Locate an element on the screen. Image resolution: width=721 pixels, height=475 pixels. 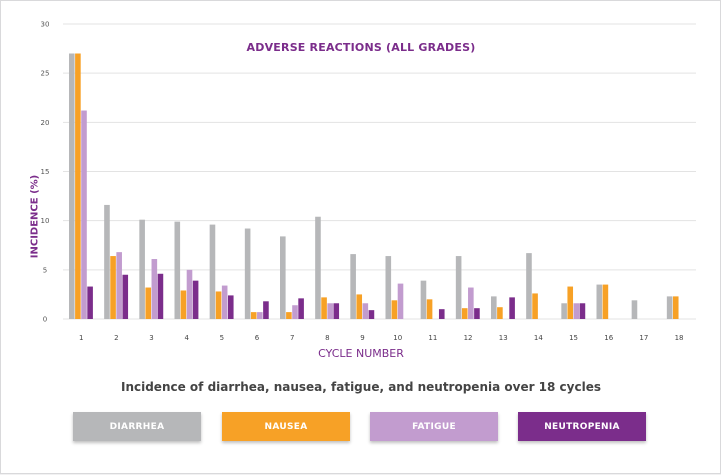
x-tick-label: 10 is located at coordinates (397, 338).